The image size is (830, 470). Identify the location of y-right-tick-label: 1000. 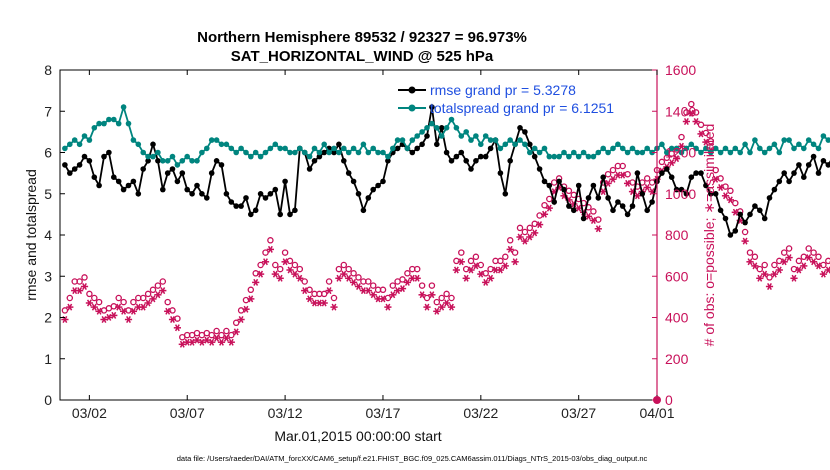
(680, 194).